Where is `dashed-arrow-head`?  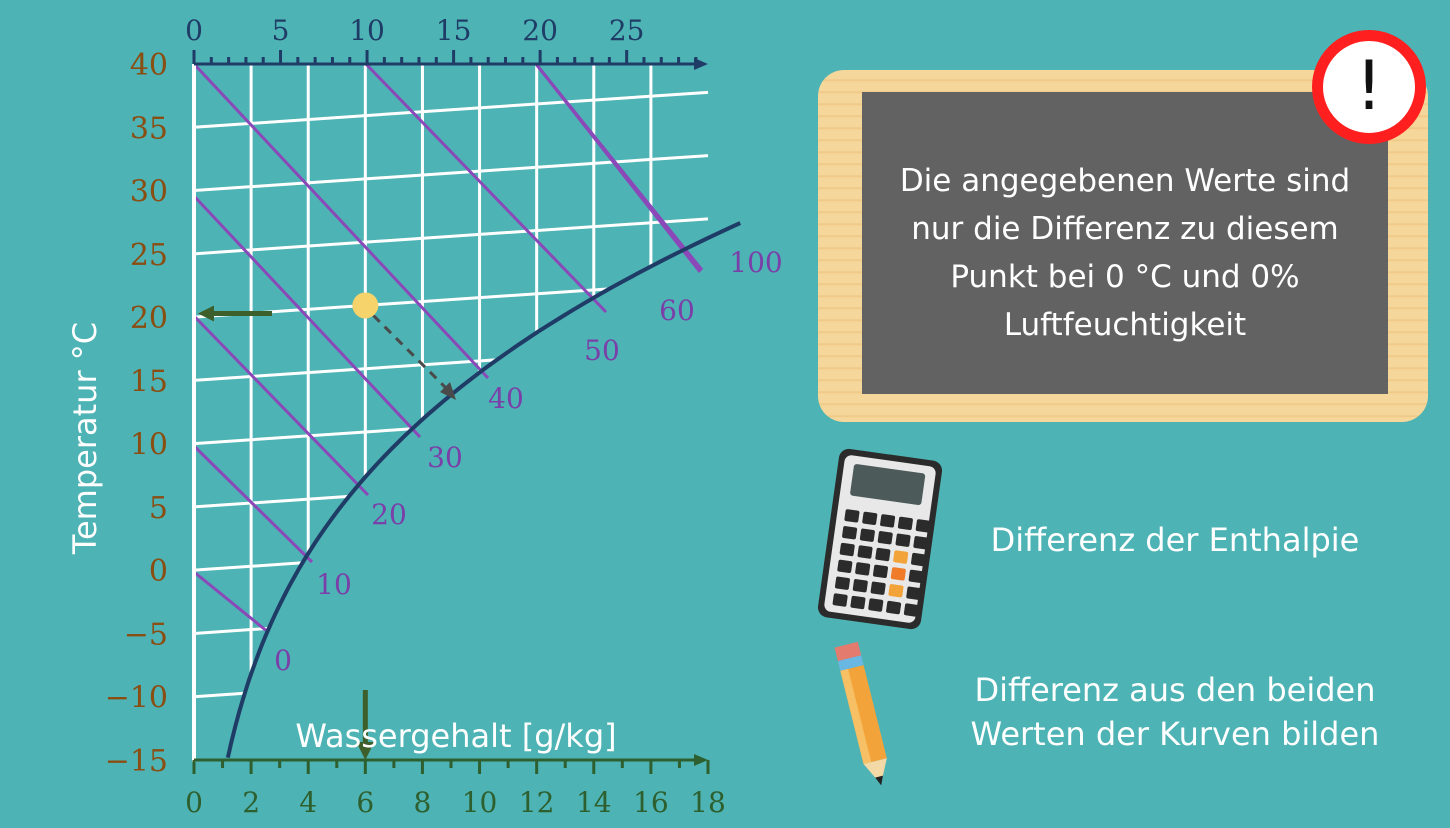
dashed-arrow-head is located at coordinates (448, 391).